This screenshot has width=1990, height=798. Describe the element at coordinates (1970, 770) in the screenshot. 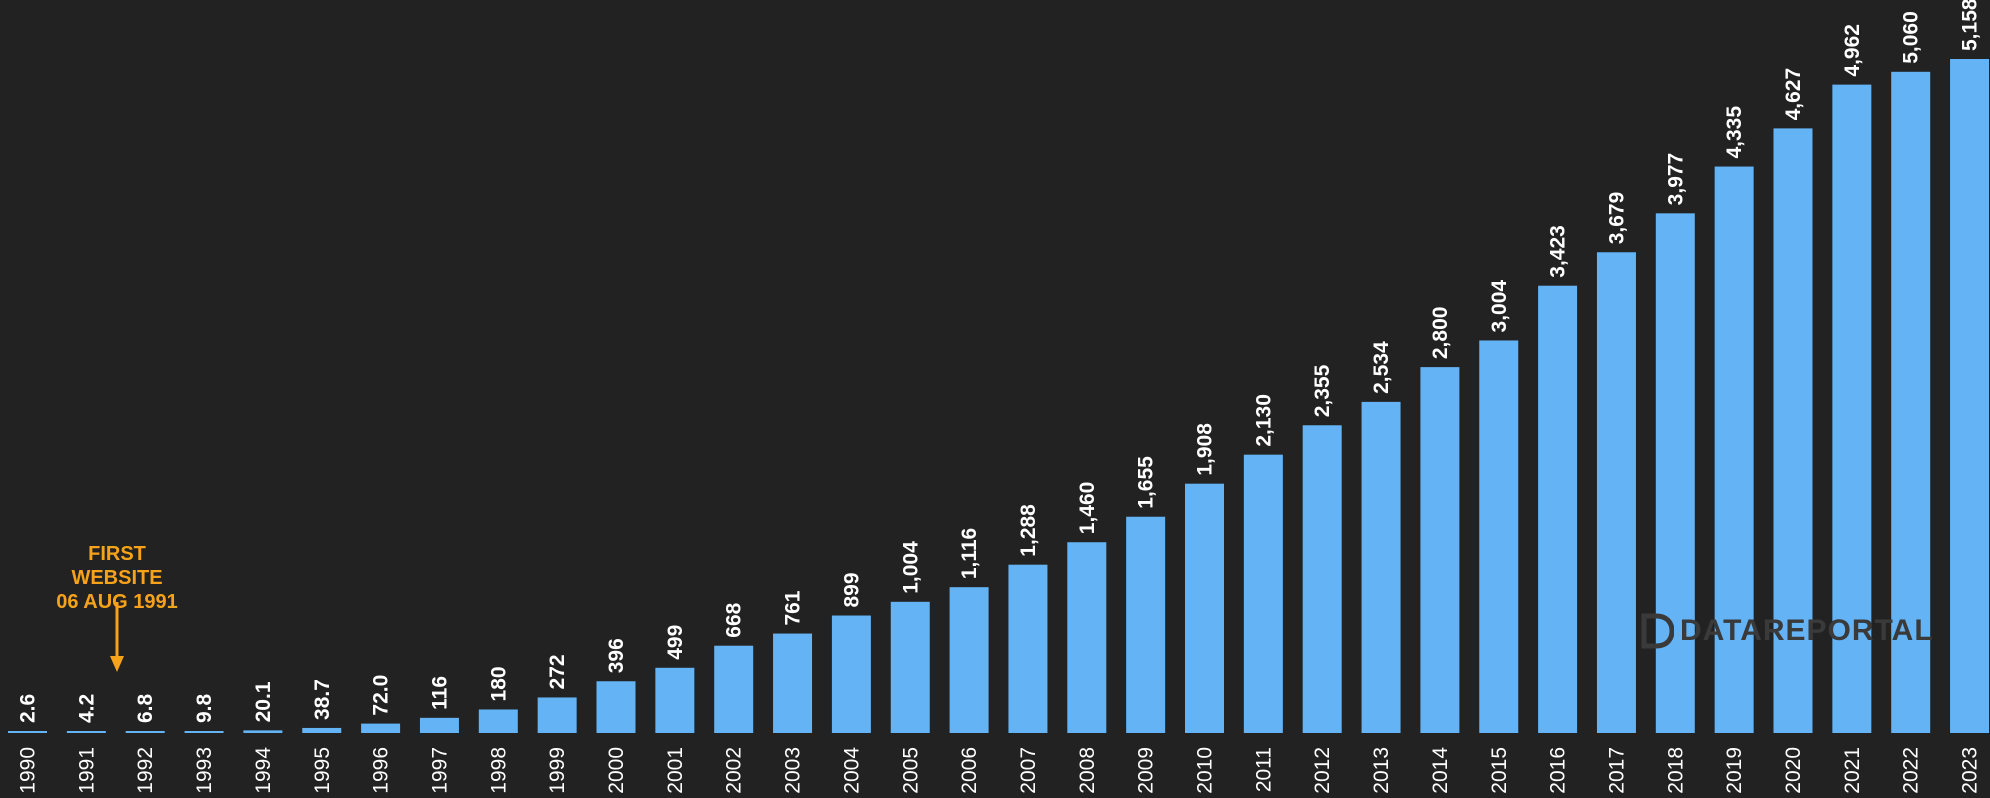

I see `x-tick-label-2023: 2023` at that location.